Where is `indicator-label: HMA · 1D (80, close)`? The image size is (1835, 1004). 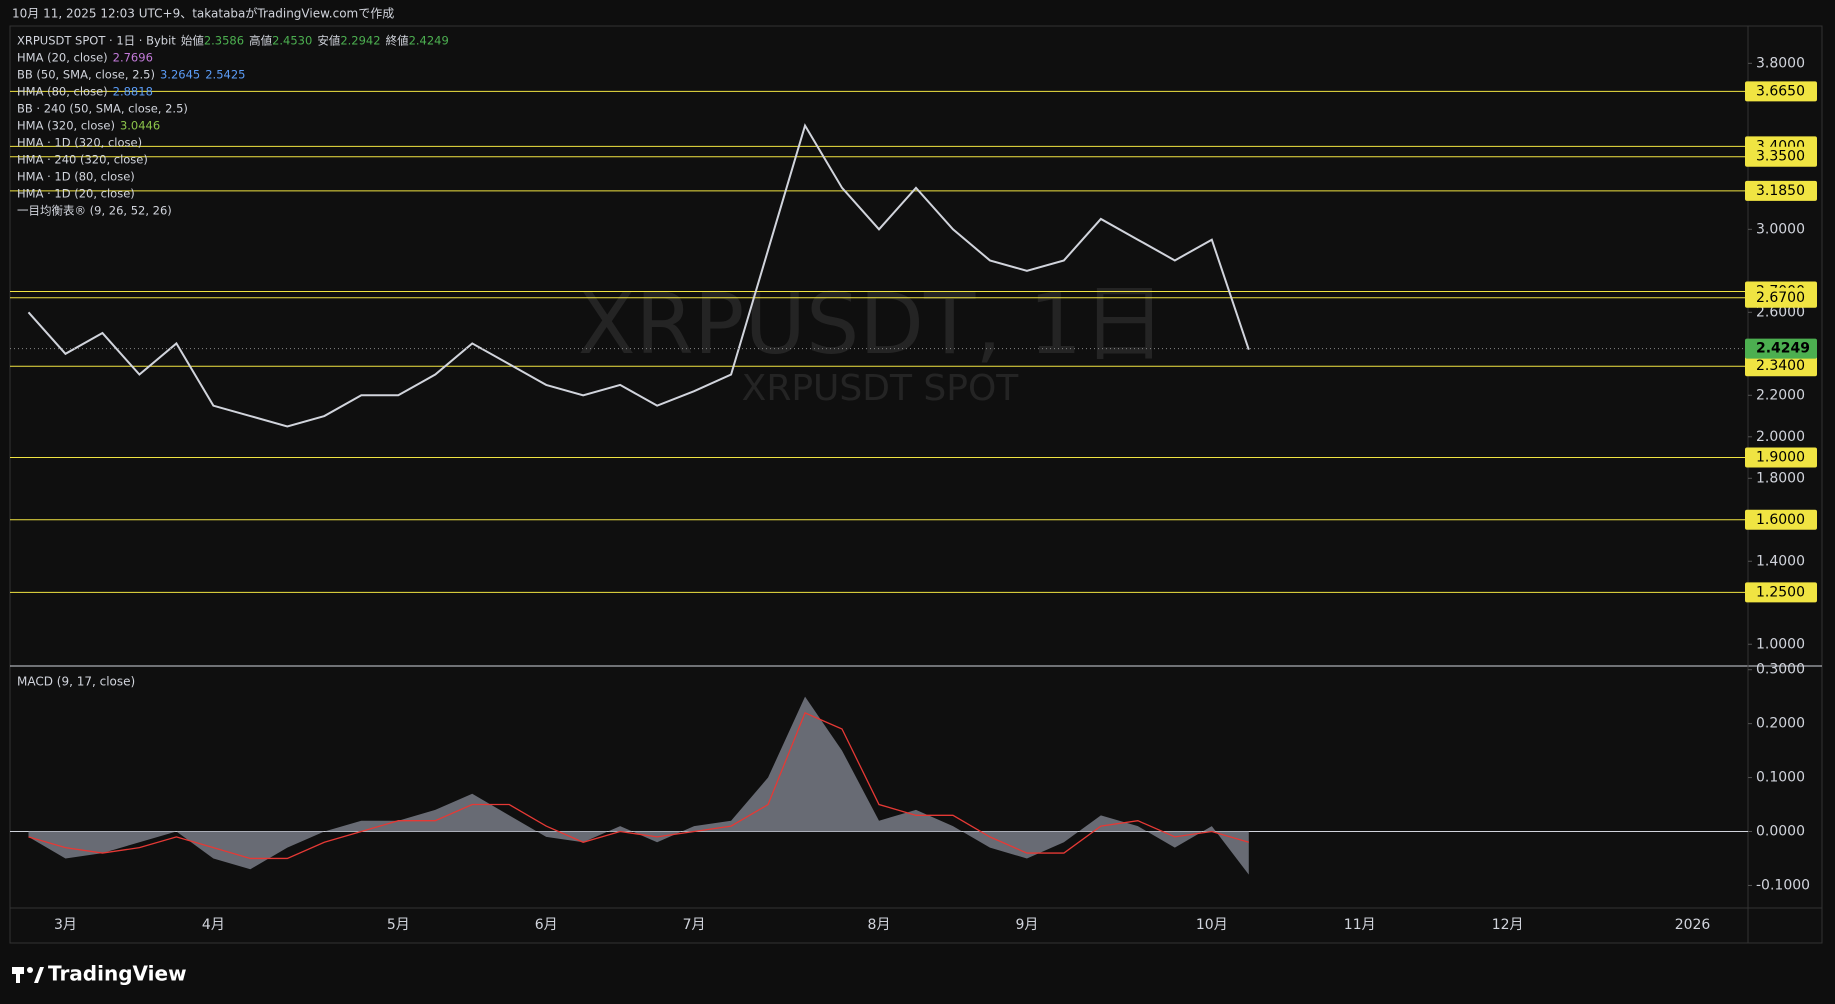
indicator-label: HMA · 1D (80, close) is located at coordinates (76, 177).